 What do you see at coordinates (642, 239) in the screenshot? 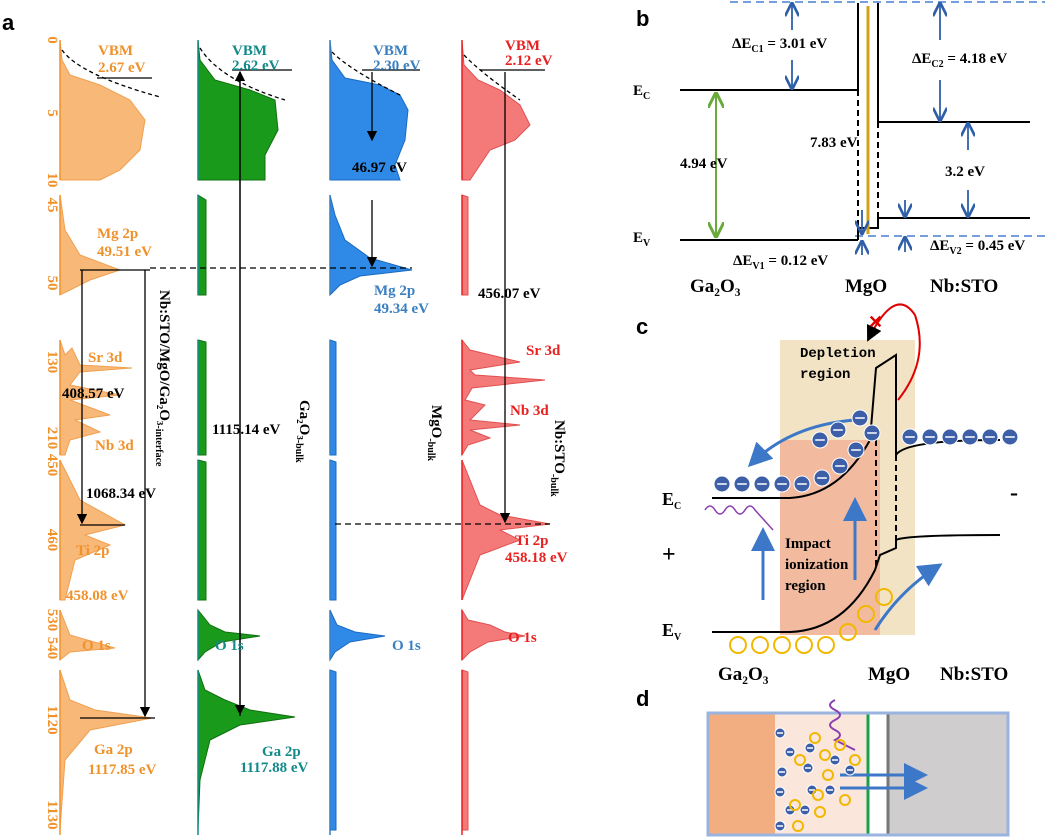
I see `label: EV` at bounding box center [642, 239].